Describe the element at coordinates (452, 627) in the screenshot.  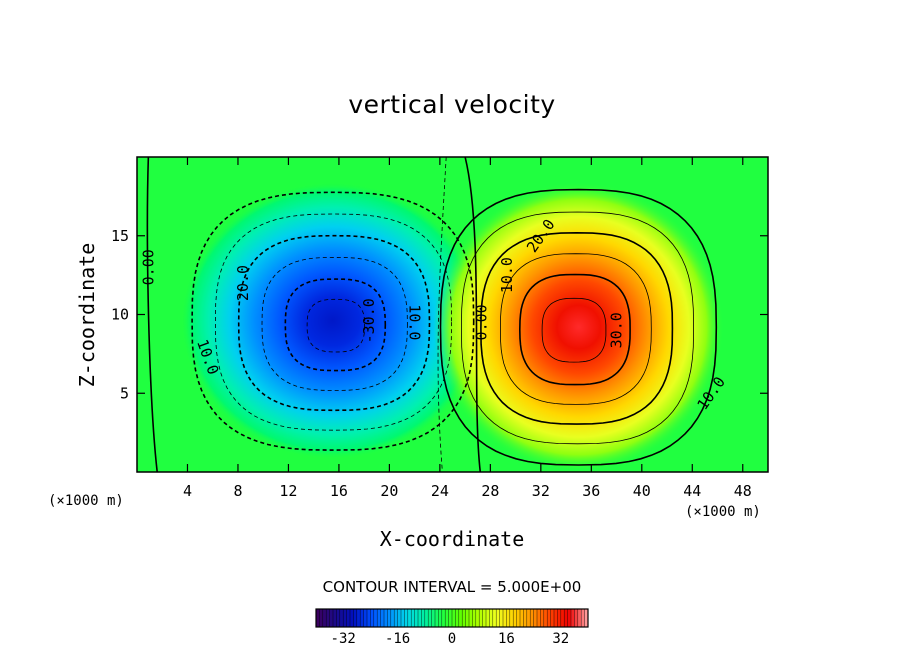
I see `colorbar: -32 -16 0 16 32` at that location.